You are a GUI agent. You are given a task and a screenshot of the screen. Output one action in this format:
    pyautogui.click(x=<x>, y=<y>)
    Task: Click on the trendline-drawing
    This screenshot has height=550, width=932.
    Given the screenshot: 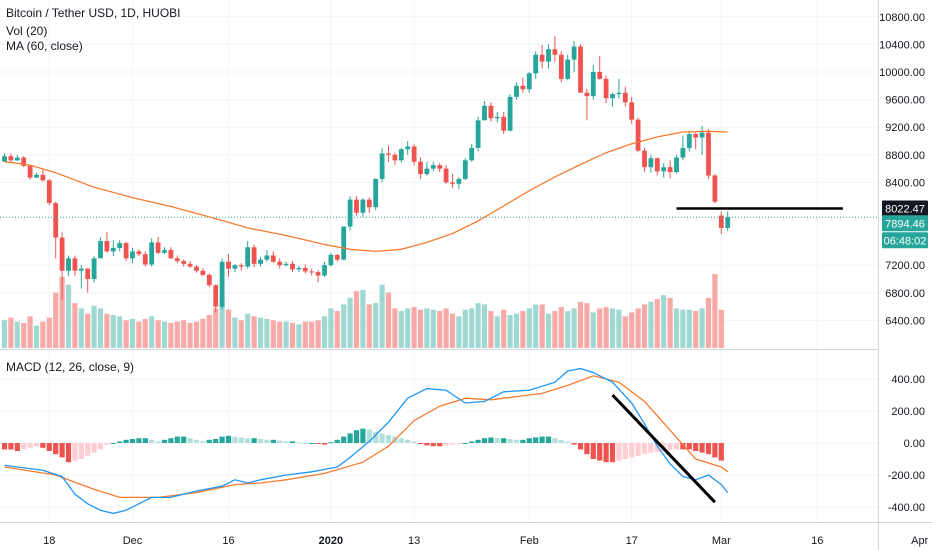 What is the action you would take?
    pyautogui.click(x=663, y=448)
    